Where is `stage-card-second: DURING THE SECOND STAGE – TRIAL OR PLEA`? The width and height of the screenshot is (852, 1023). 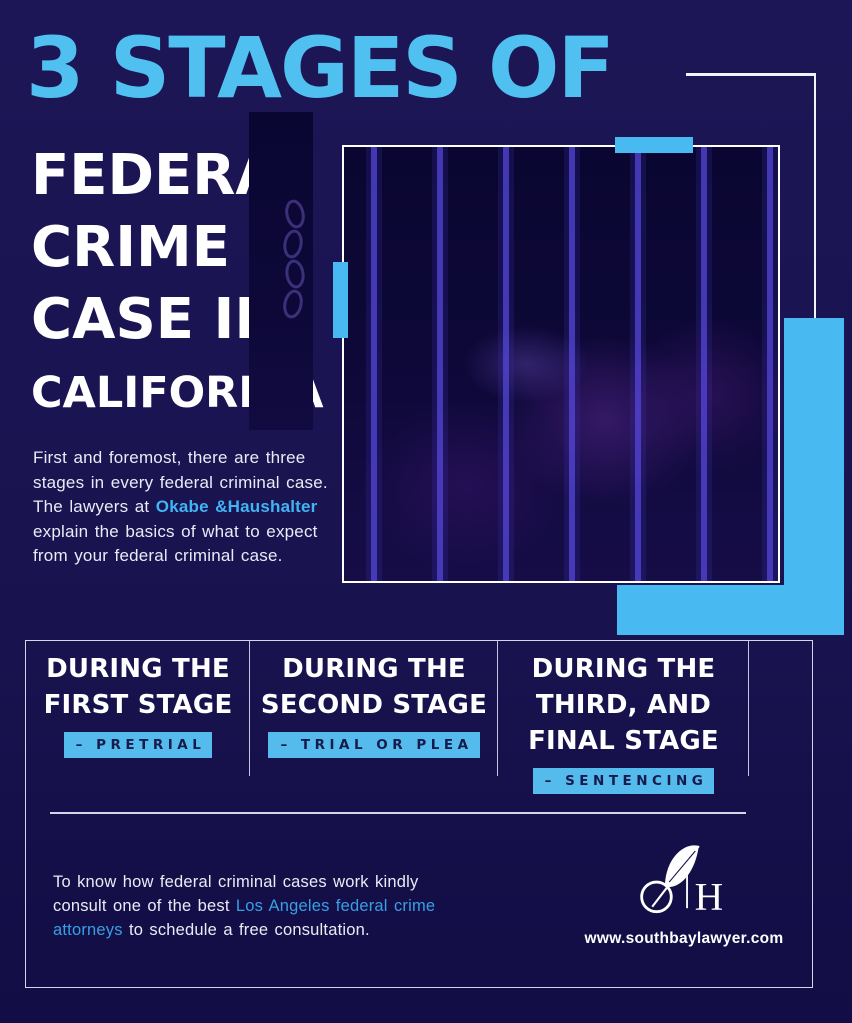 stage-card-second: DURING THE SECOND STAGE – TRIAL OR PLEA is located at coordinates (374, 704).